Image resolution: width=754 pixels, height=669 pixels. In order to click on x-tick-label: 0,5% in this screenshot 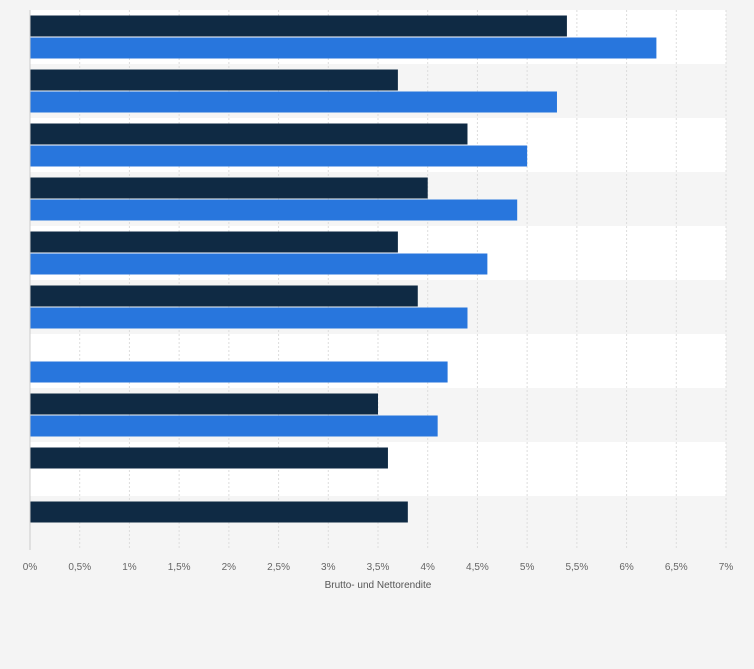, I will do `click(79, 567)`.